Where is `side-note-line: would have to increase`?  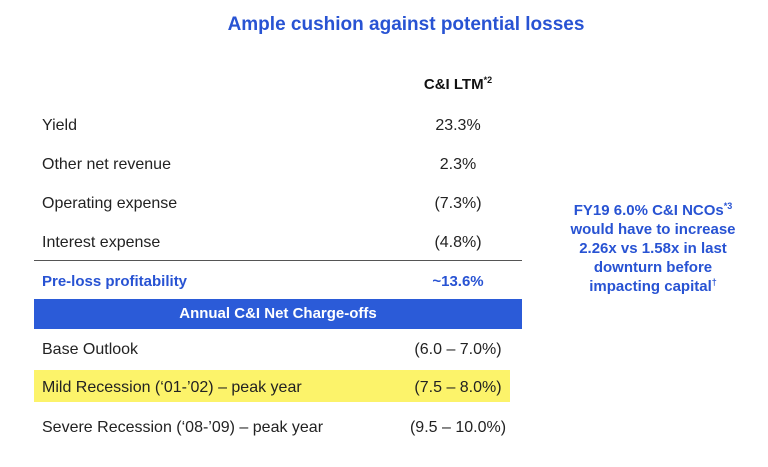 side-note-line: would have to increase is located at coordinates (653, 229).